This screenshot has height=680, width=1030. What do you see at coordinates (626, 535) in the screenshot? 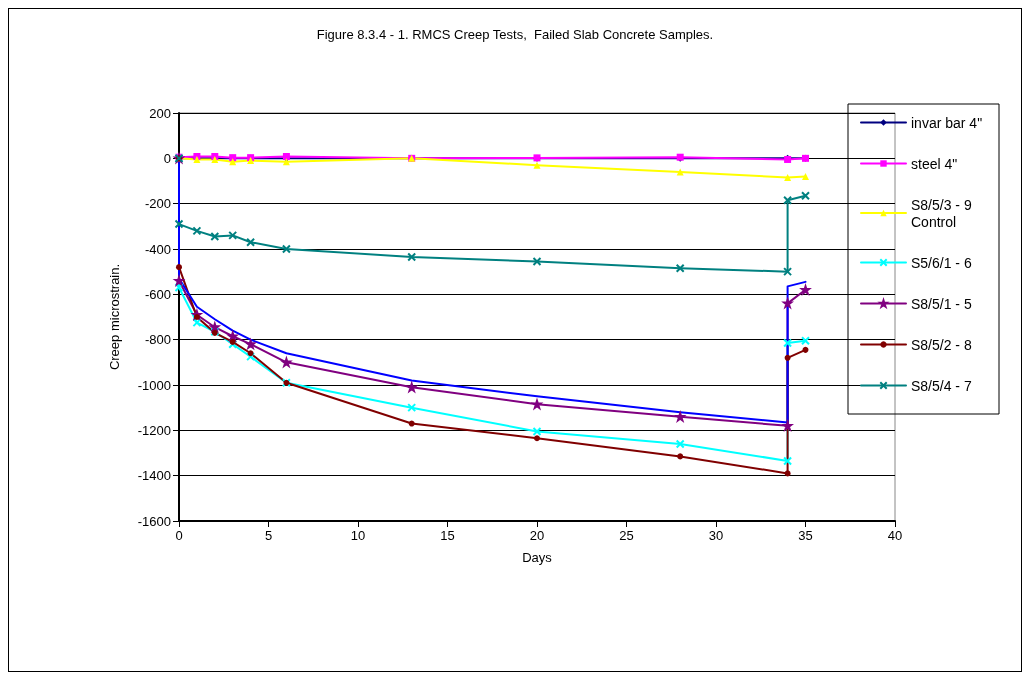
I see `x-tick-label: 25` at bounding box center [626, 535].